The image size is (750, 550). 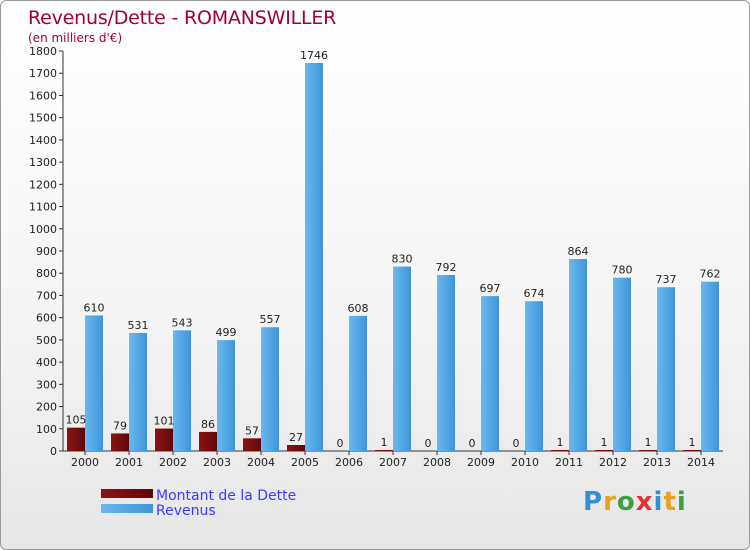 I want to click on x-tick-label: 2013, so click(x=657, y=462).